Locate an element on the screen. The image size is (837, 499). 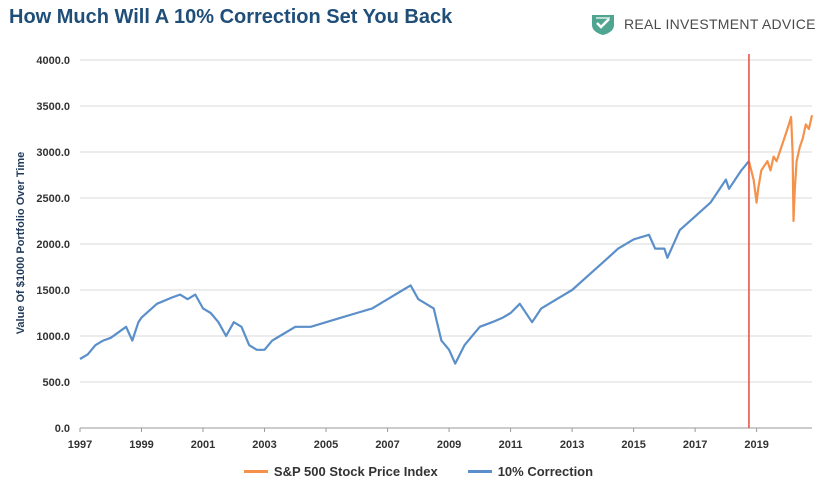
x-tick-label: 2013 is located at coordinates (572, 445).